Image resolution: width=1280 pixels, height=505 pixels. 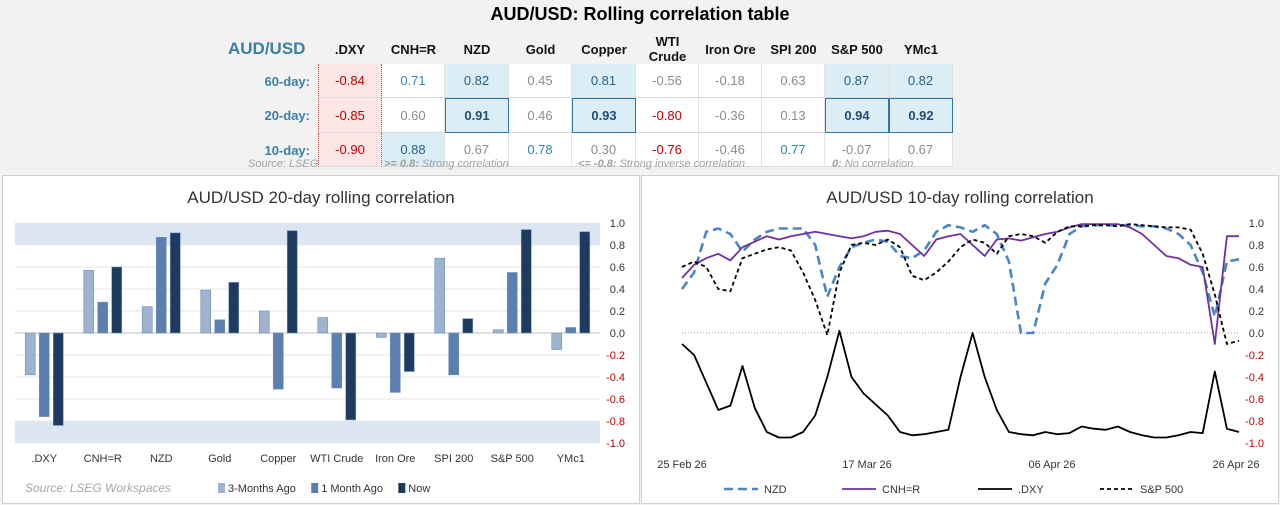 I want to click on y-tick-label: -0.2, so click(x=615, y=356).